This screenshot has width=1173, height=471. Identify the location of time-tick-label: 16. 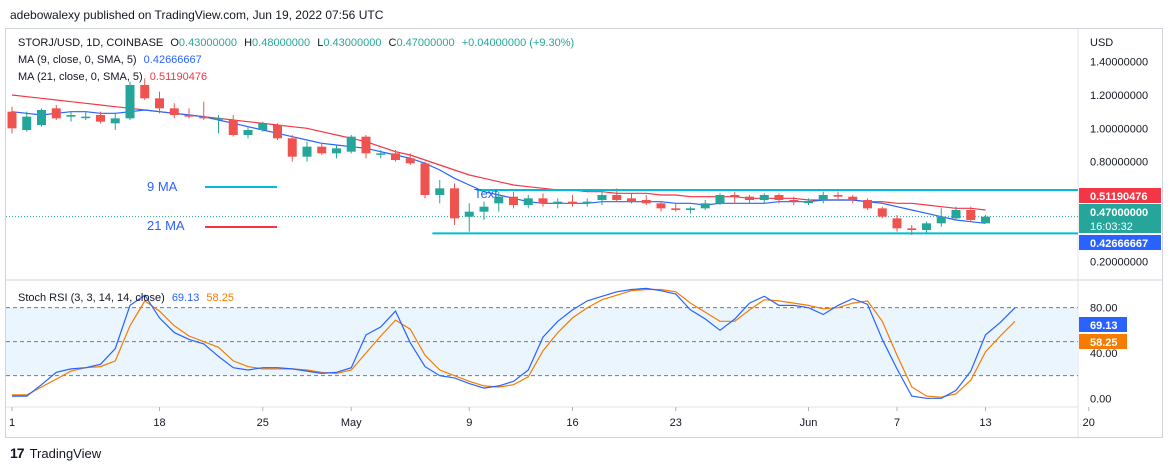
(572, 423).